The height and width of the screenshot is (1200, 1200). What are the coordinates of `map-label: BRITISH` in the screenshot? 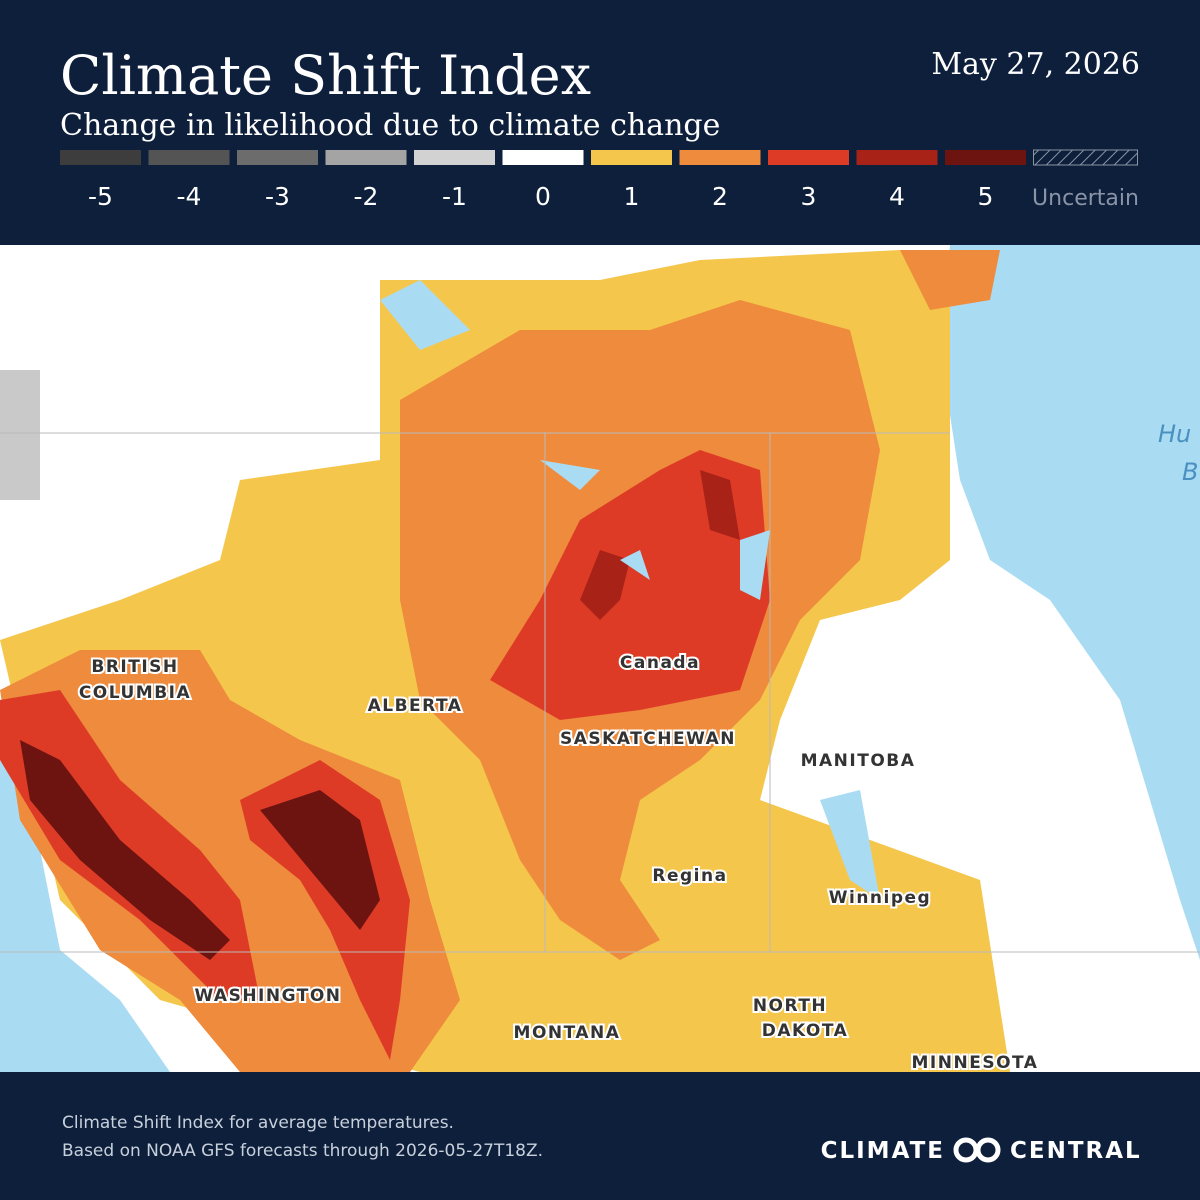 It's located at (134, 667).